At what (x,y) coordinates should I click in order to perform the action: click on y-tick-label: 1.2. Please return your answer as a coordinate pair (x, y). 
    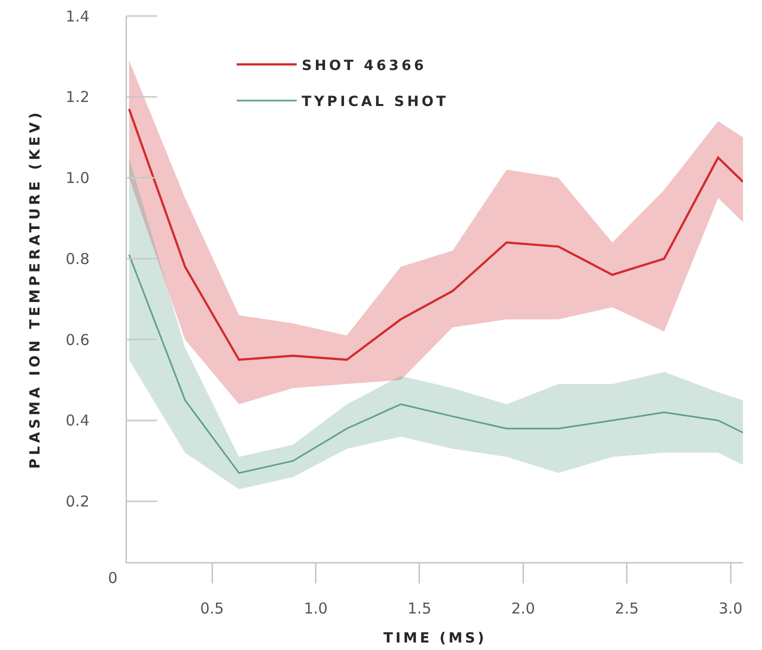
    Looking at the image, I should click on (78, 97).